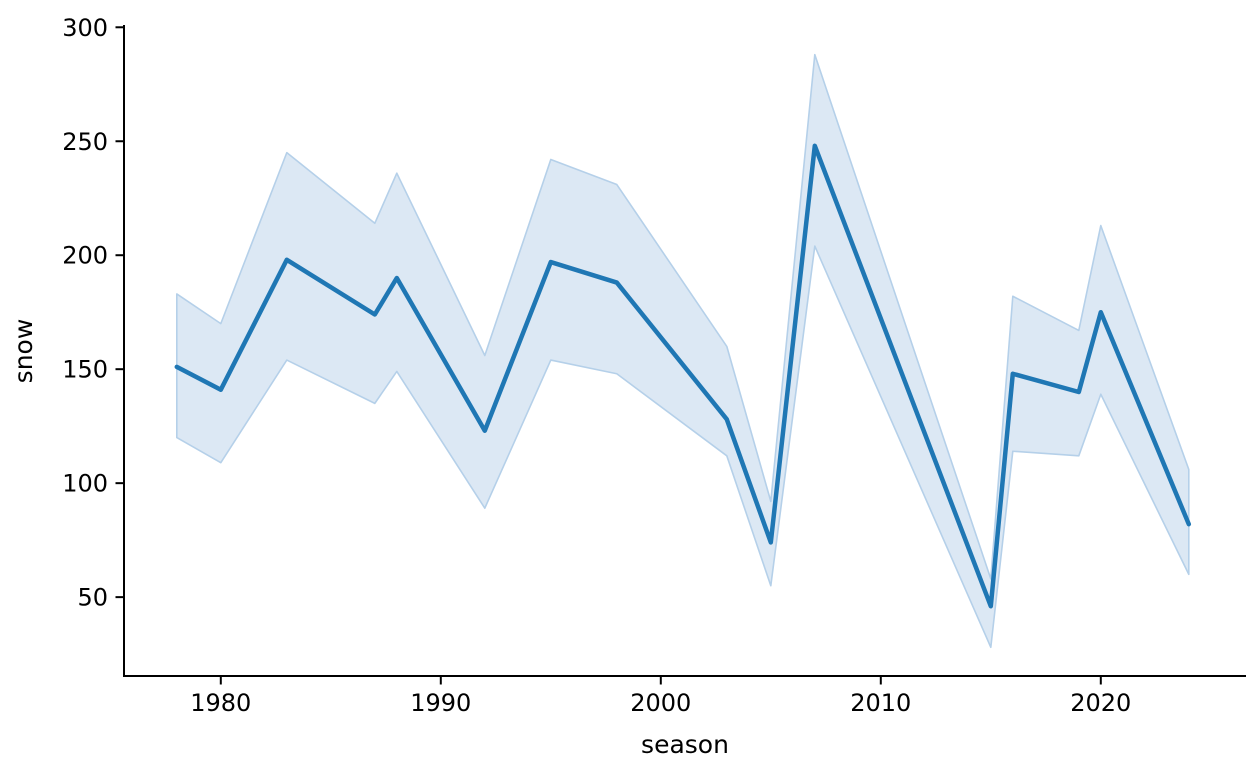 This screenshot has width=1258, height=778. I want to click on x-tick-label: 1980, so click(220, 703).